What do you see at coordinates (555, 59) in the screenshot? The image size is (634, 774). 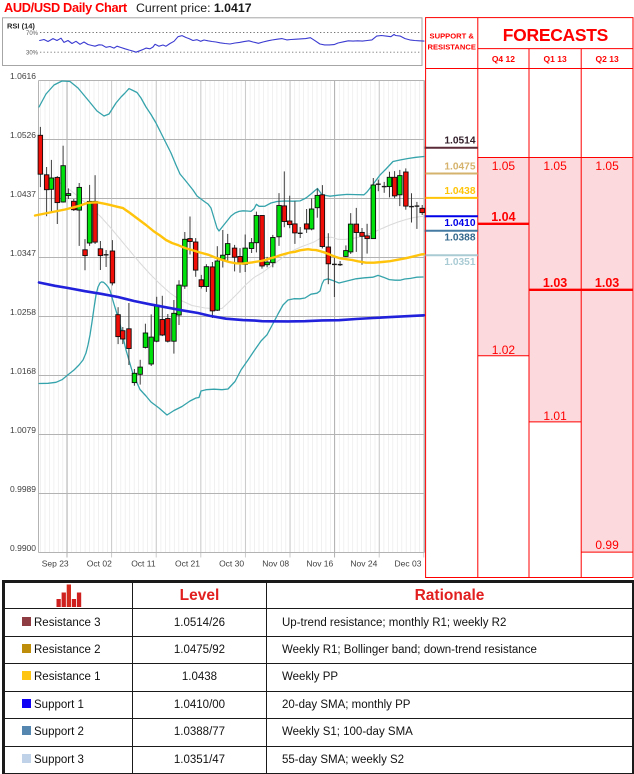 I see `svg-text: Q1 13` at bounding box center [555, 59].